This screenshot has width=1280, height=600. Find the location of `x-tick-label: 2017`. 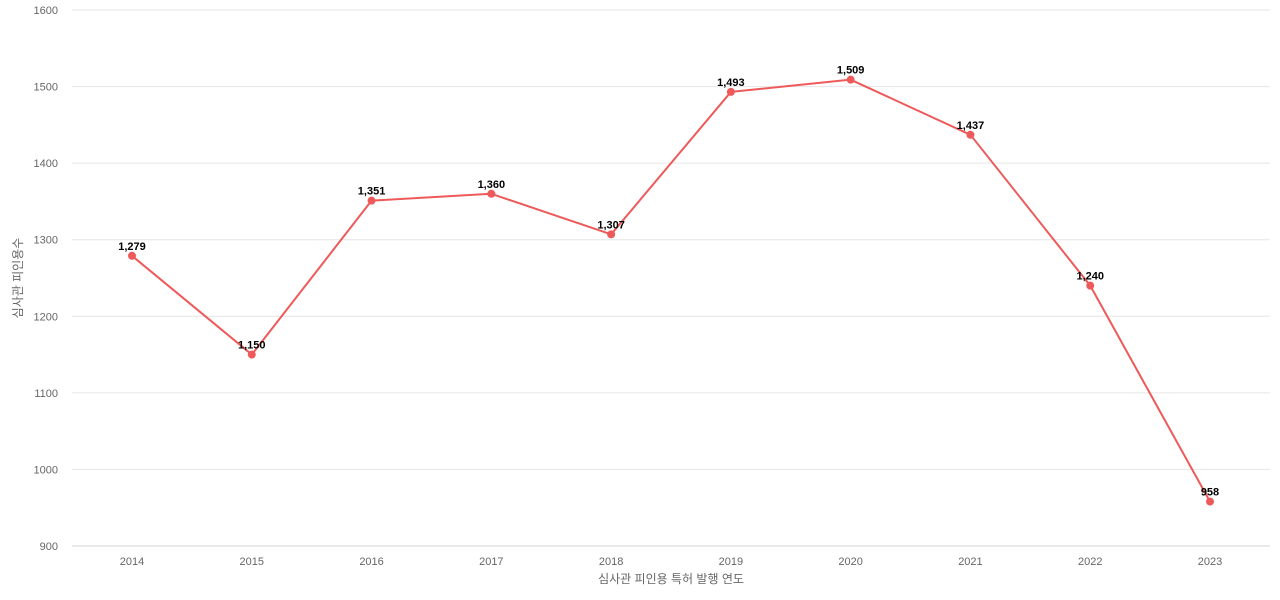

x-tick-label: 2017 is located at coordinates (491, 562).